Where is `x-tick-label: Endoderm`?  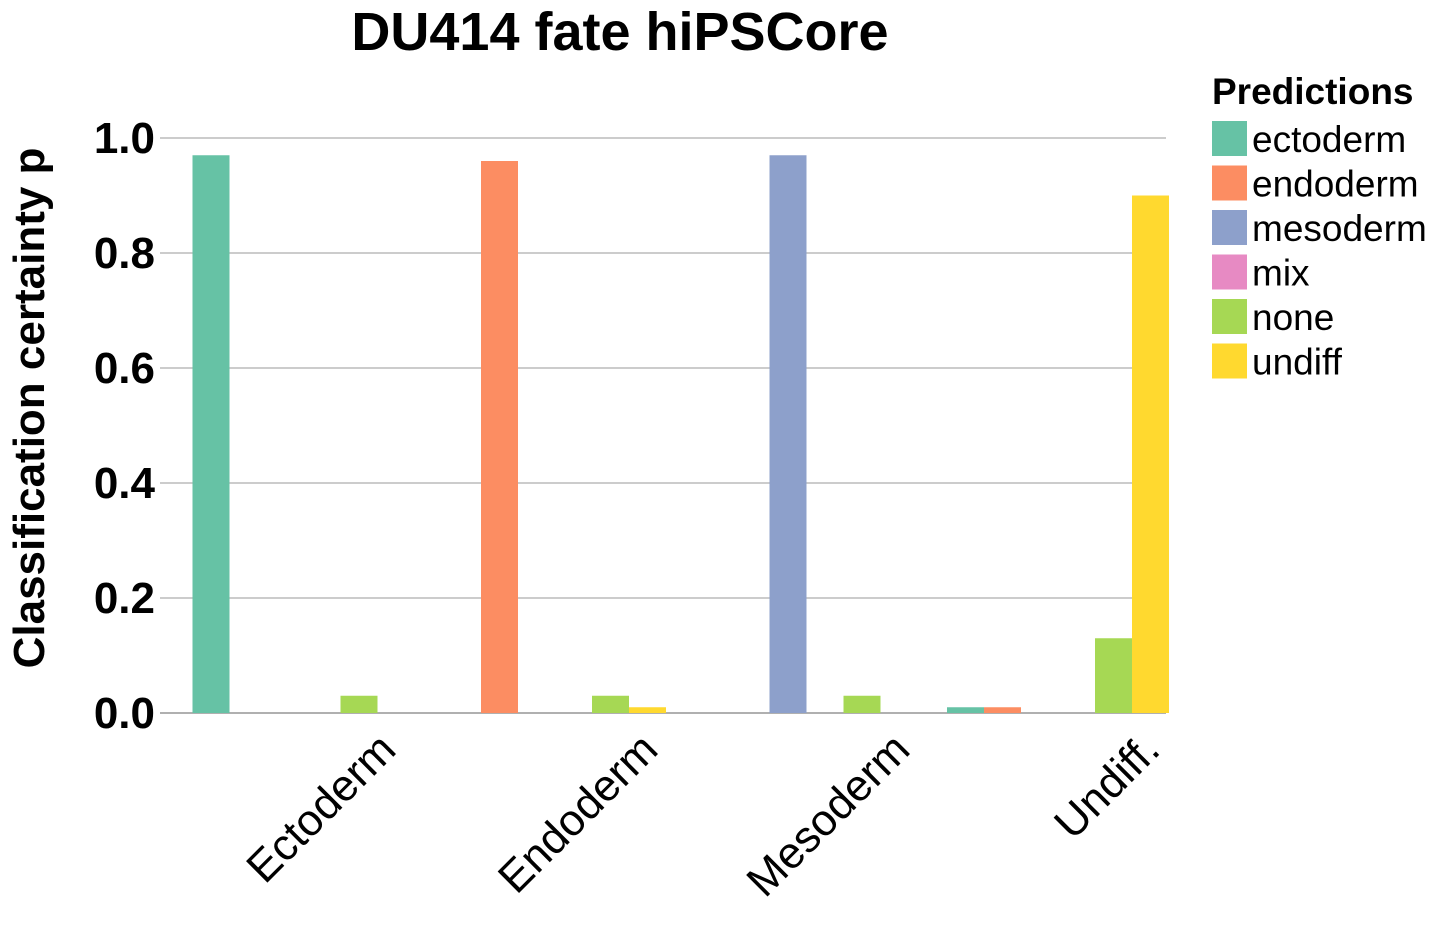 x-tick-label: Endoderm is located at coordinates (578, 813).